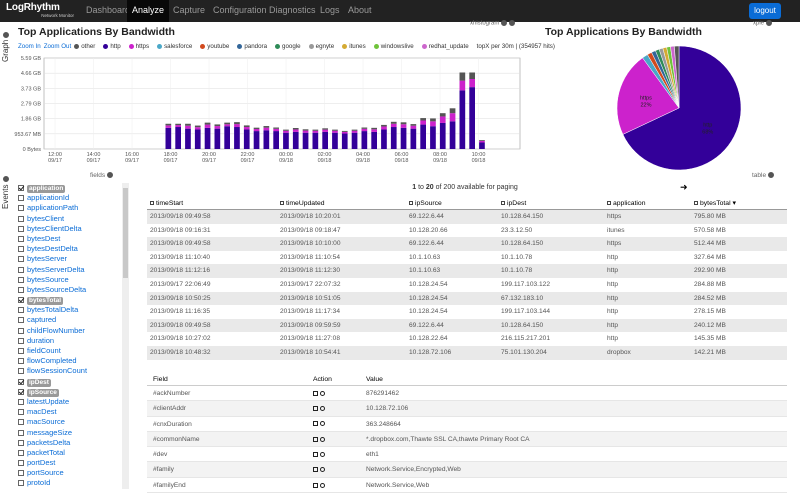 The width and height of the screenshot is (800, 493). Describe the element at coordinates (492, 23) in the screenshot. I see `chart-view-selector: xhistogram` at that location.